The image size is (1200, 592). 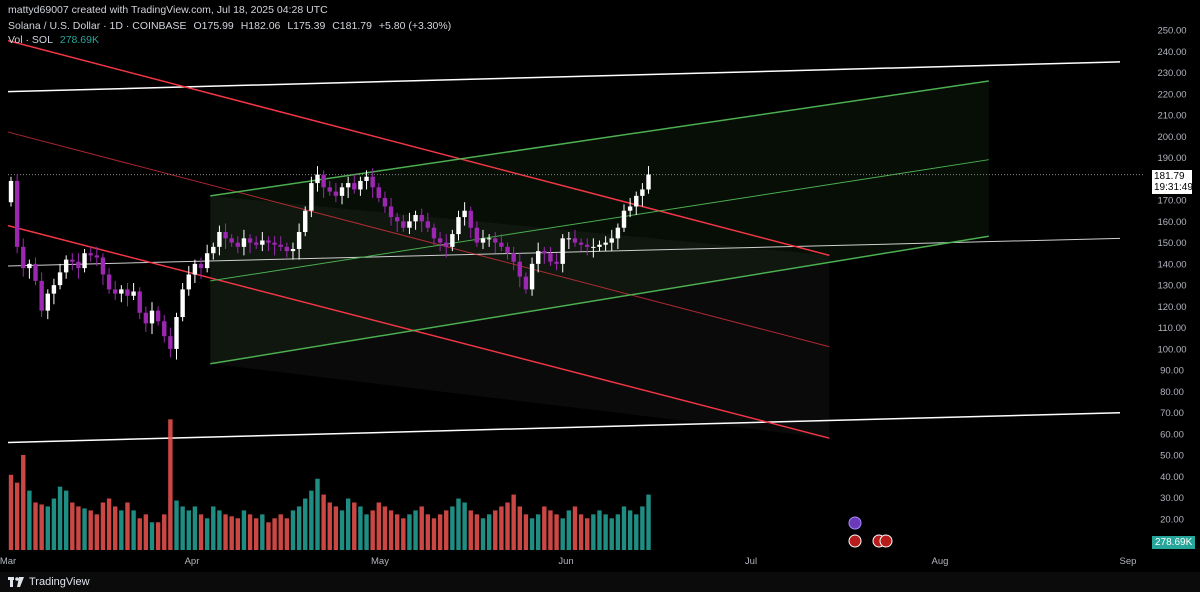 What do you see at coordinates (1171, 201) in the screenshot?
I see `price-axis-label: 170.00` at bounding box center [1171, 201].